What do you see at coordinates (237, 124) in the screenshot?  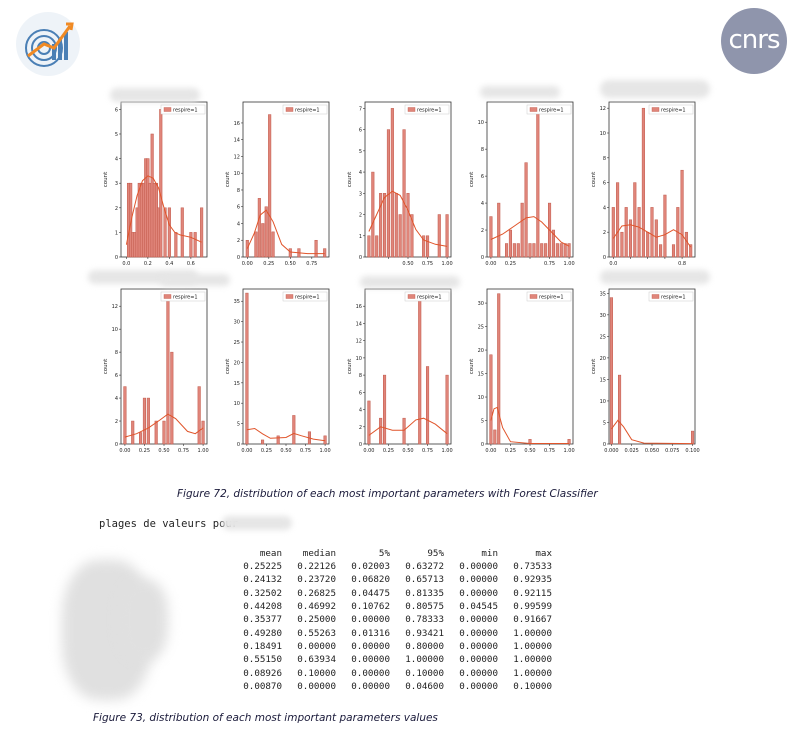 I see `y-tick-label: 16` at bounding box center [237, 124].